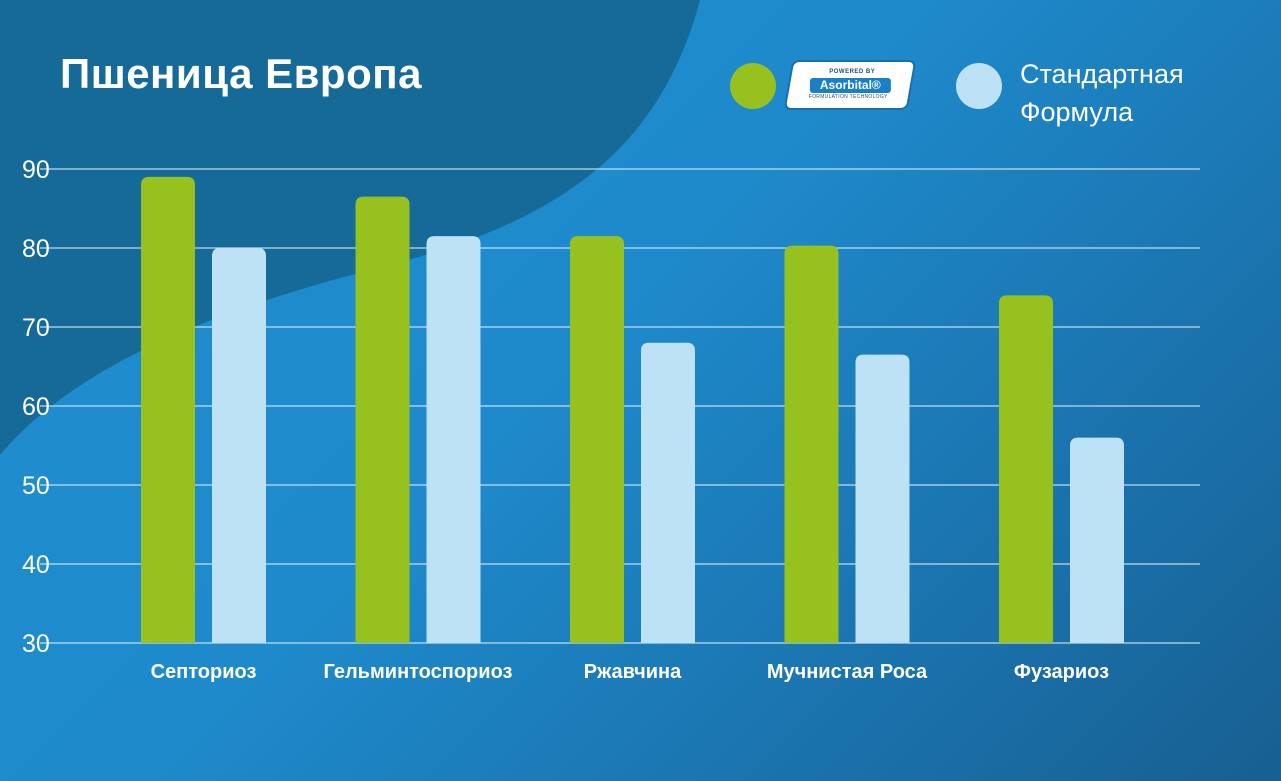 The width and height of the screenshot is (1281, 781). I want to click on y-tick-label-40: 40, so click(36, 565).